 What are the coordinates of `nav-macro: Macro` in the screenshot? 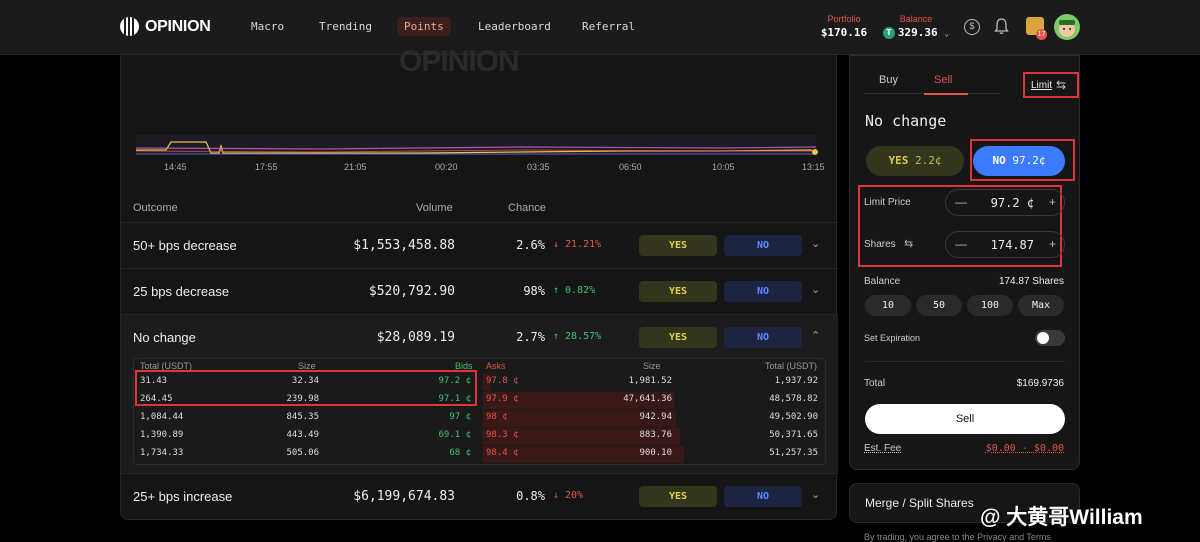 It's located at (268, 26).